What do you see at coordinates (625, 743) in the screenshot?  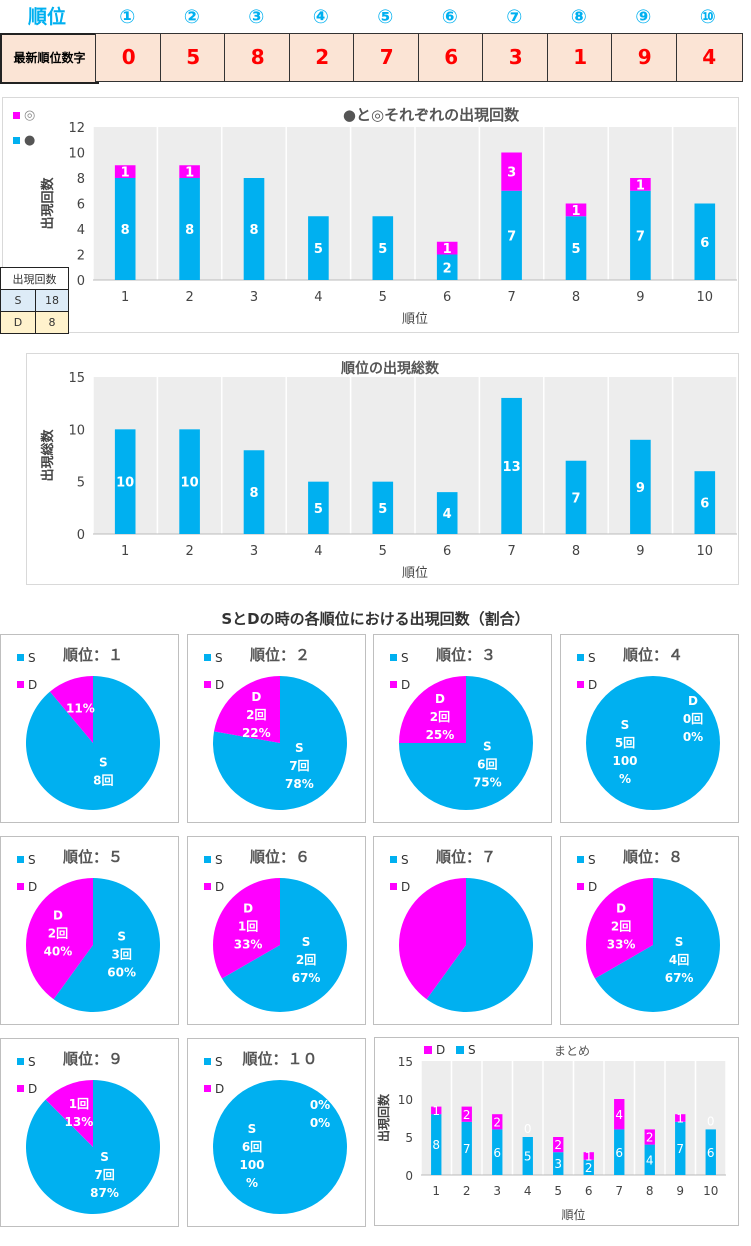 I see `pie-label-s: 5回` at bounding box center [625, 743].